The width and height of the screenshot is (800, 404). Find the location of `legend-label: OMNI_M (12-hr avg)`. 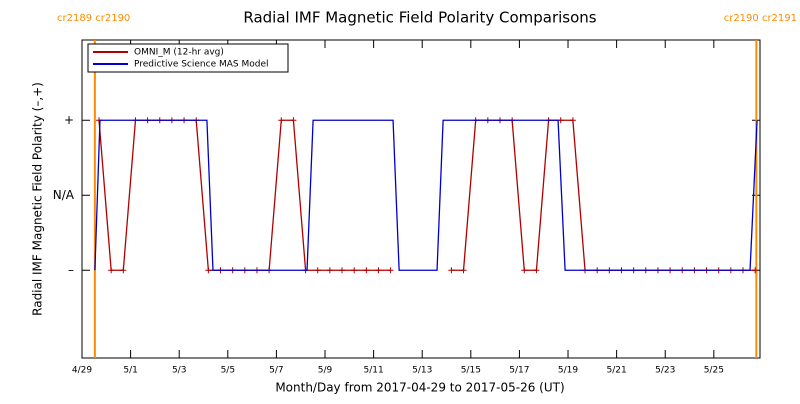

legend-label: OMNI_M (12-hr avg) is located at coordinates (179, 53).